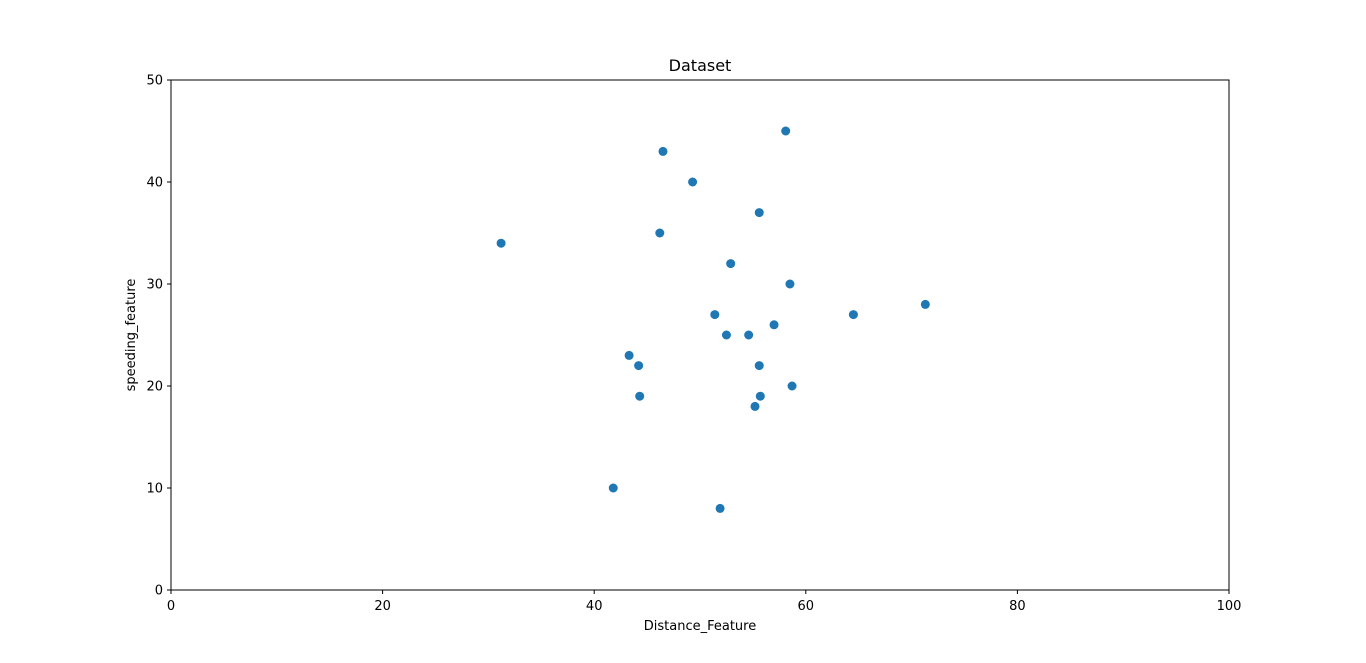  What do you see at coordinates (171, 606) in the screenshot?
I see `x-tick-label: 0` at bounding box center [171, 606].